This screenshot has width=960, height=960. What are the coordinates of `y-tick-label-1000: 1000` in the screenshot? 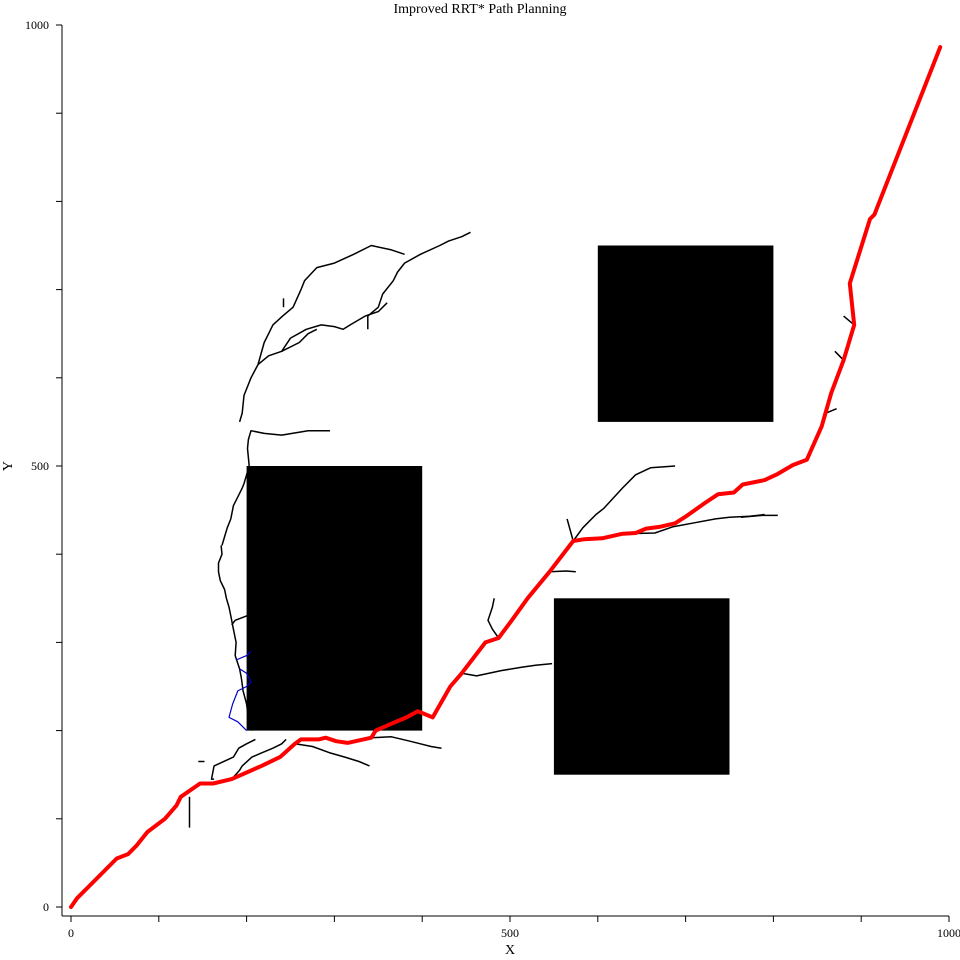 It's located at (37, 25).